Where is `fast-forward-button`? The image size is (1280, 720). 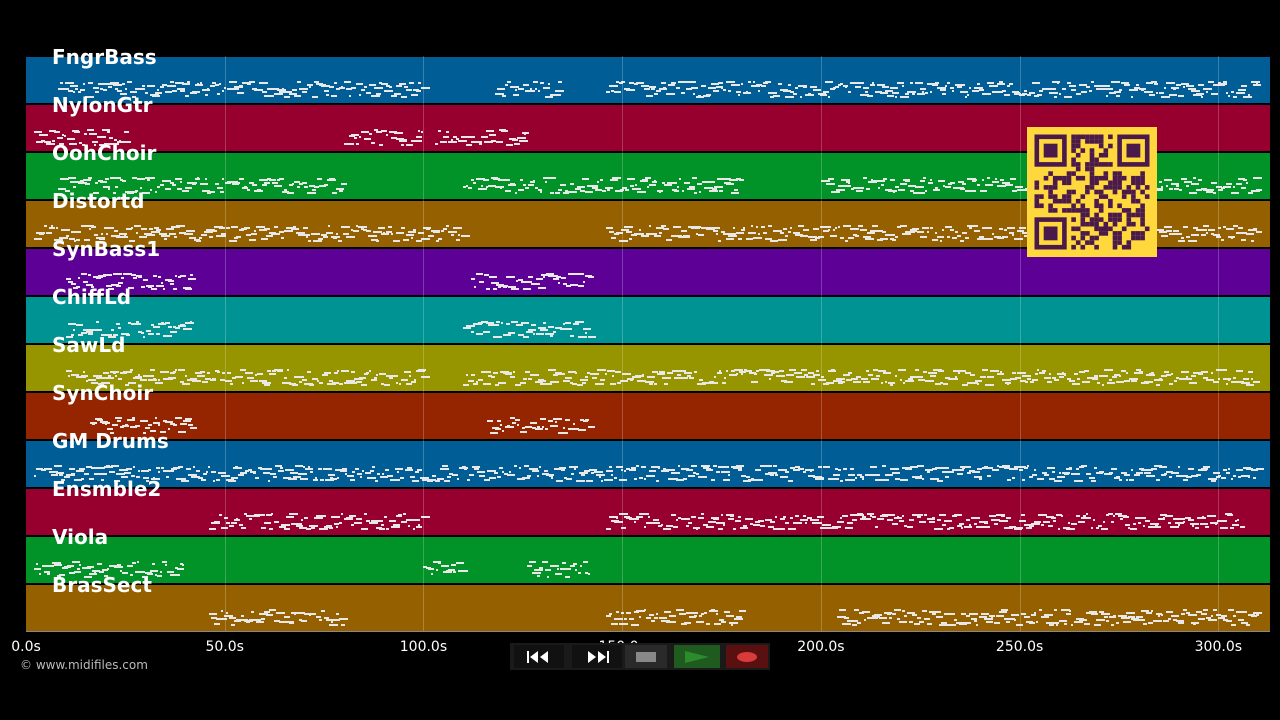 fast-forward-button is located at coordinates (597, 656).